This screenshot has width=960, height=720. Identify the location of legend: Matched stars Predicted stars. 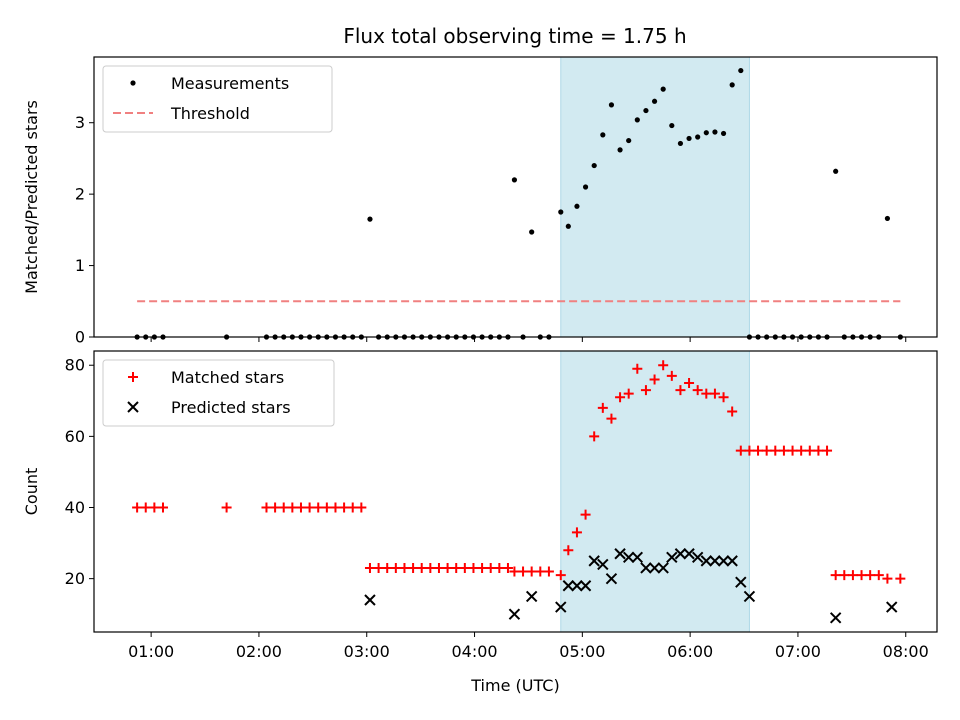
(218, 393).